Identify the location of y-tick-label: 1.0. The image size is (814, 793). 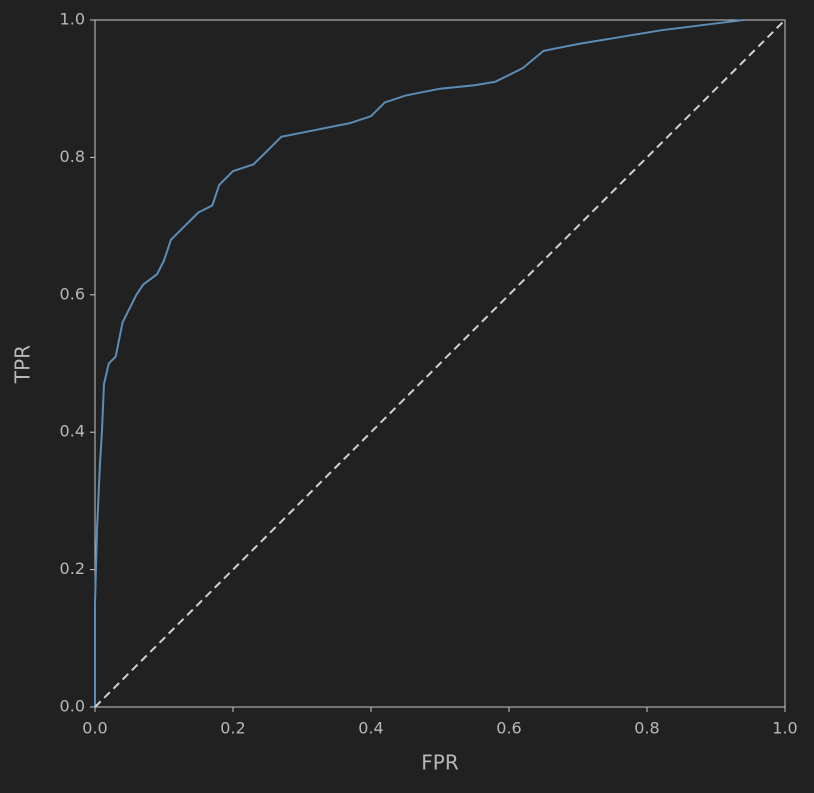
(72, 19).